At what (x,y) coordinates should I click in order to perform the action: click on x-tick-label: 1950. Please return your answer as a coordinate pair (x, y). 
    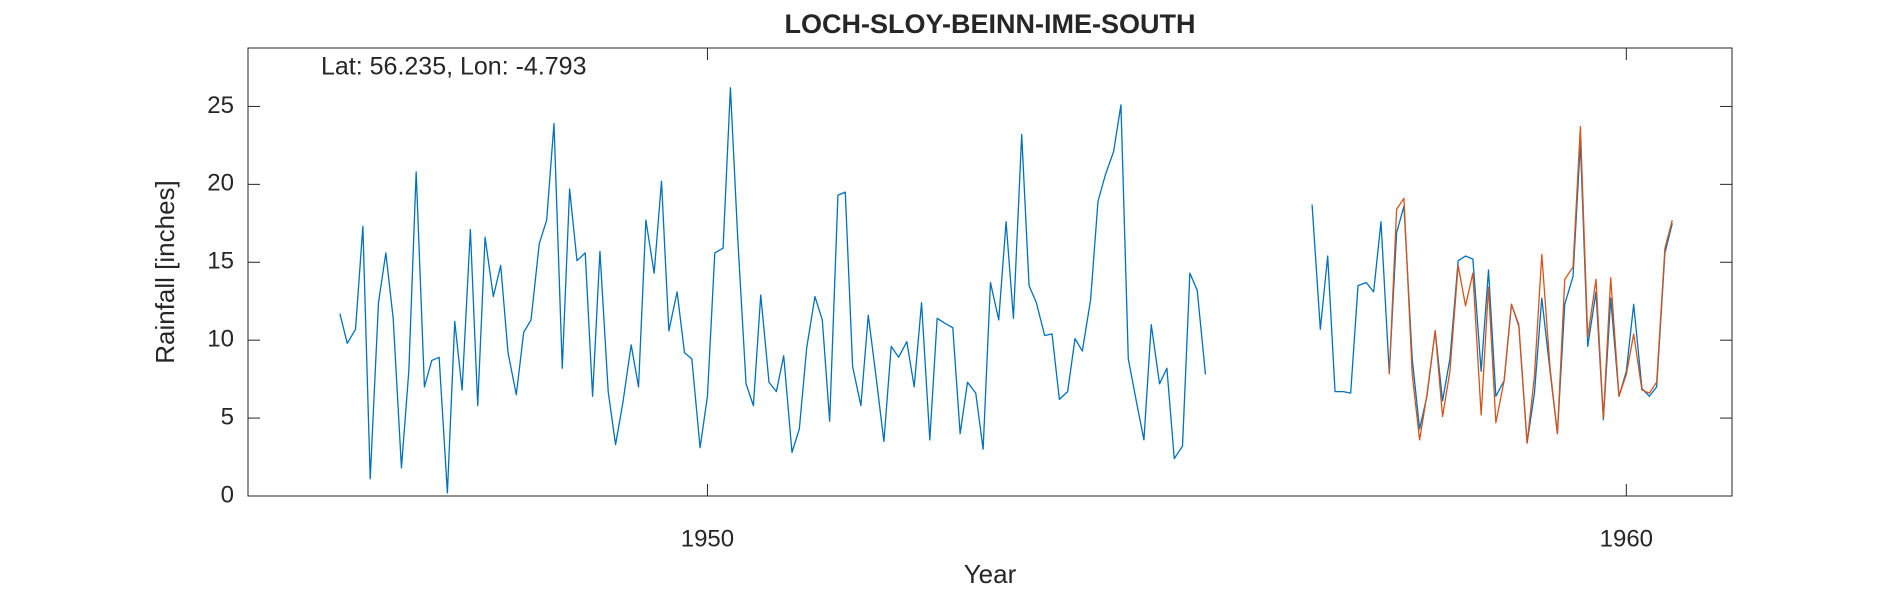
    Looking at the image, I should click on (707, 538).